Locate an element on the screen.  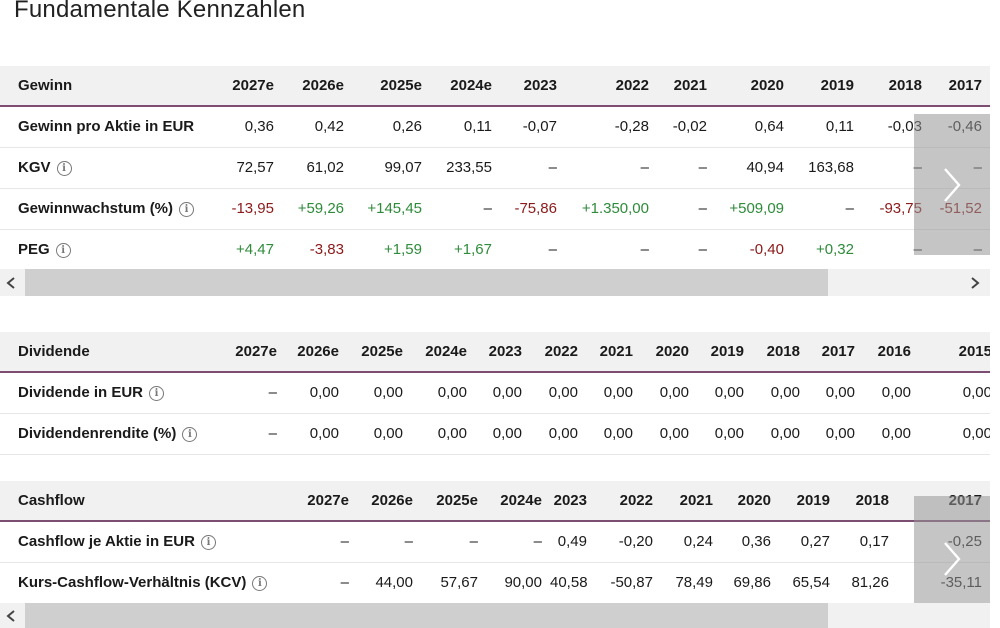
cashflow-scrollbar is located at coordinates (495, 615).